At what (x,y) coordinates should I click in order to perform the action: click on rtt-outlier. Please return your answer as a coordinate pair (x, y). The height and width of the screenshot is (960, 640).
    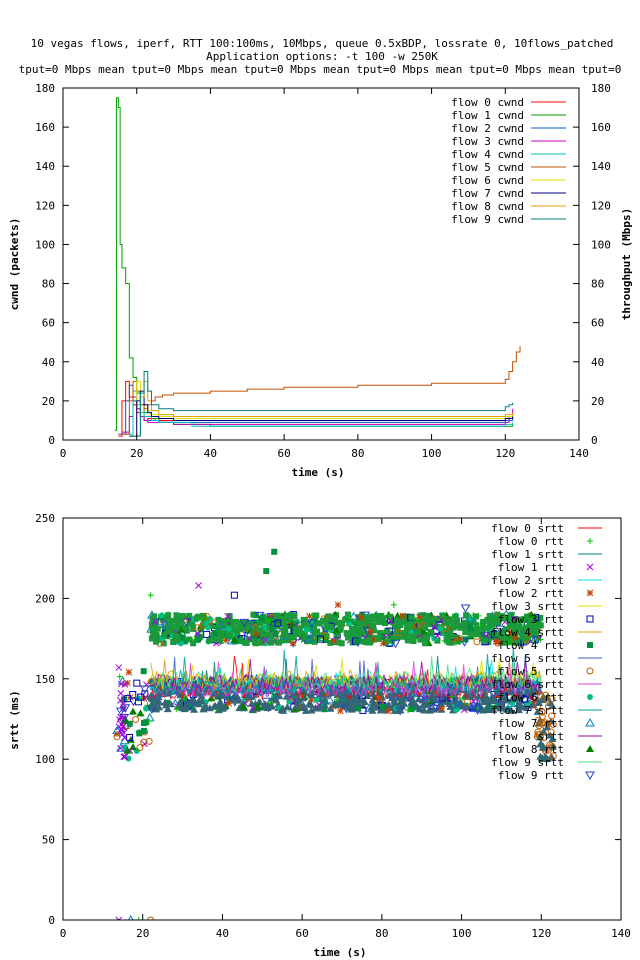
    Looking at the image, I should click on (234, 595).